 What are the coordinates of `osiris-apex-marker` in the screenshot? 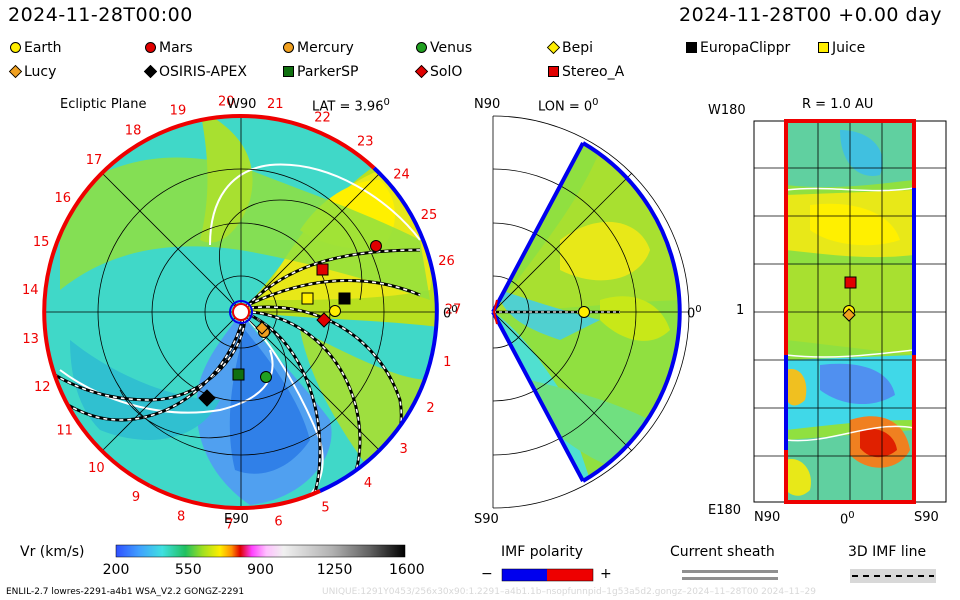 It's located at (207, 398).